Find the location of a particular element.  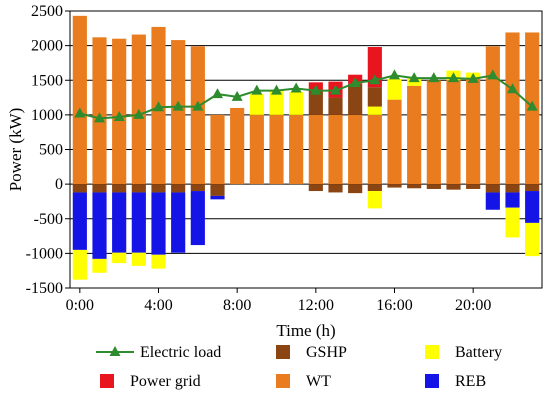

legend: Electric load GSHP Battery Power grid WT REB is located at coordinates (299, 367).